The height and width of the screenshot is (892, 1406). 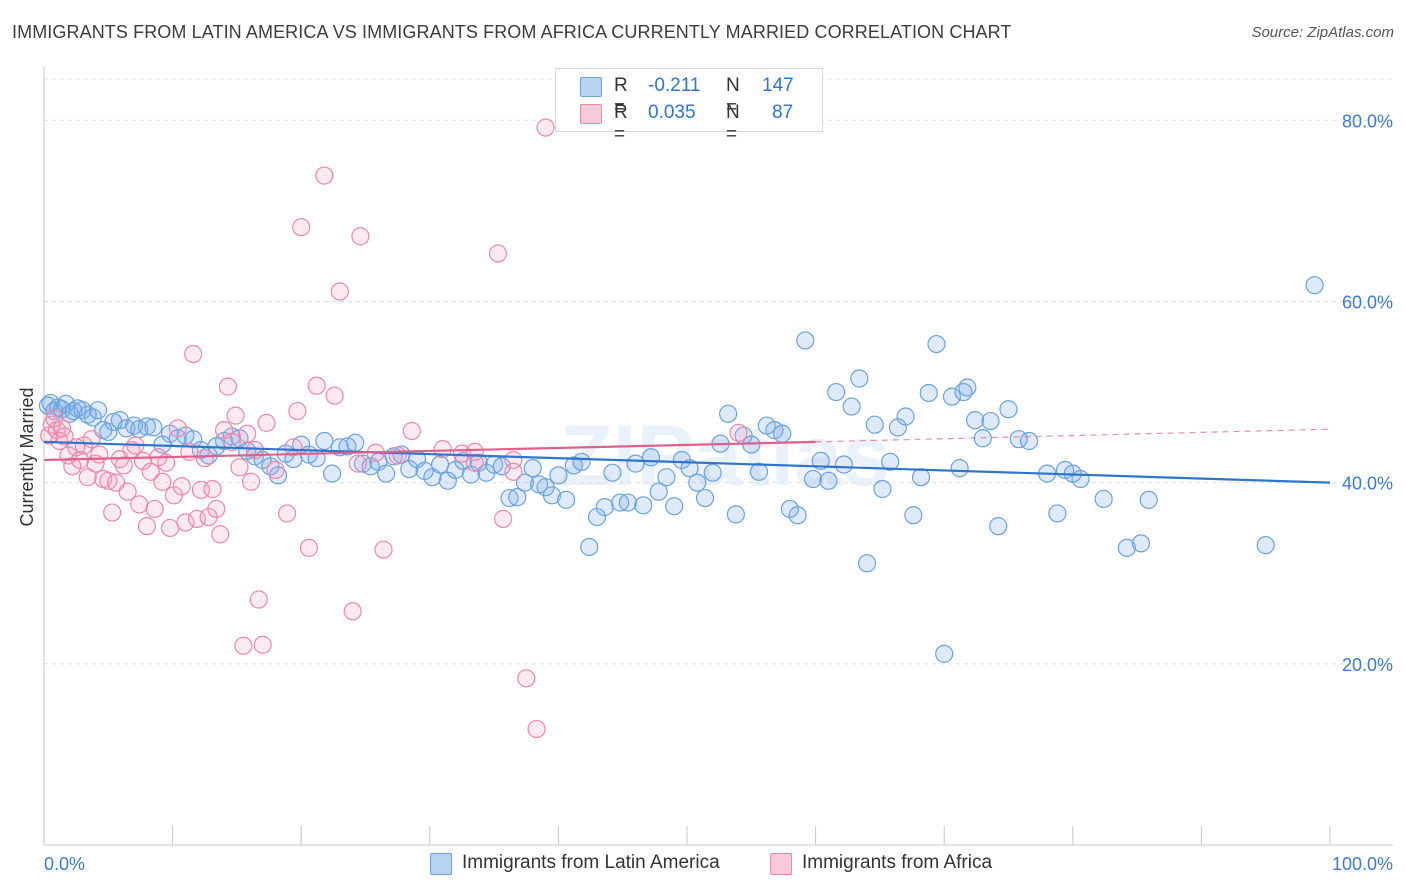 I want to click on watermark: ZIPatlas, so click(x=725, y=456).